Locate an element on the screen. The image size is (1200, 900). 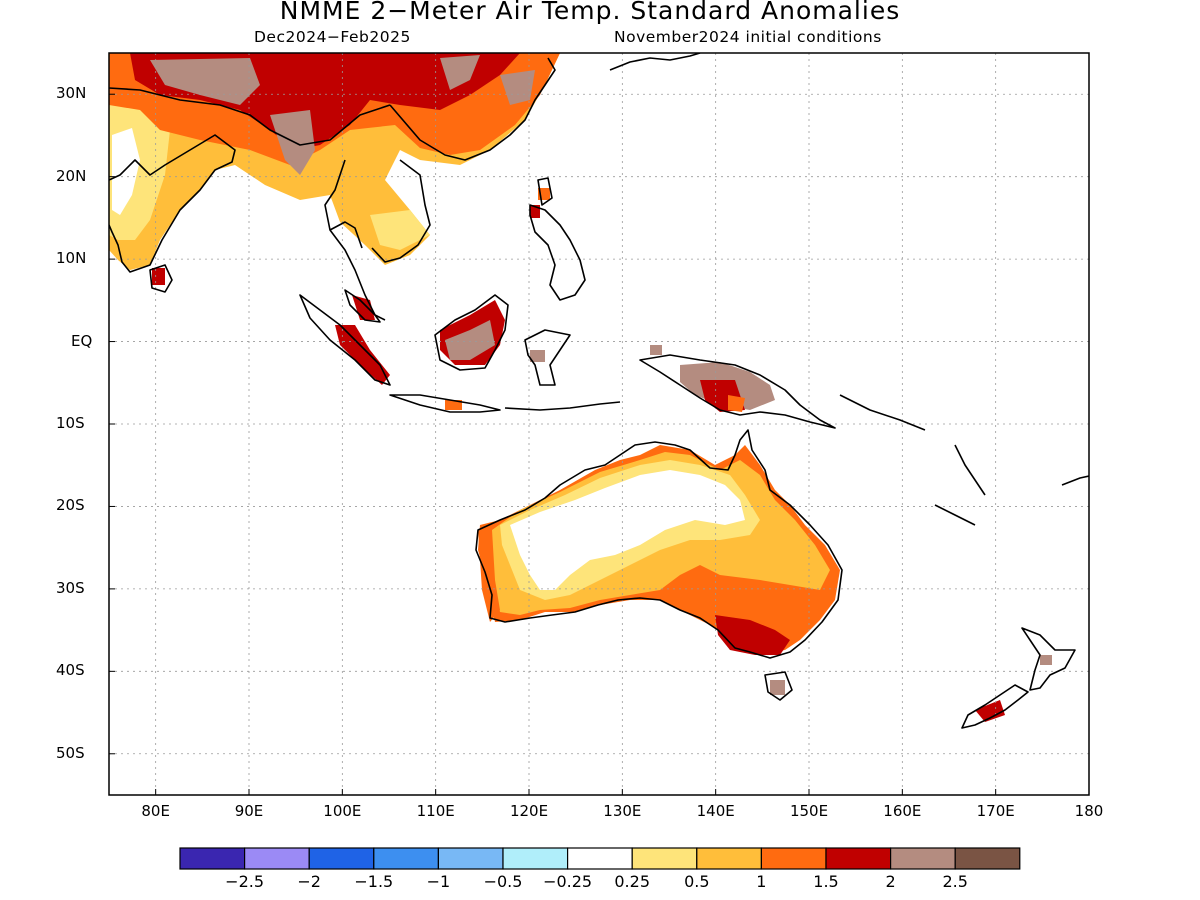
colorbar-label: 1.5 is located at coordinates (826, 881).